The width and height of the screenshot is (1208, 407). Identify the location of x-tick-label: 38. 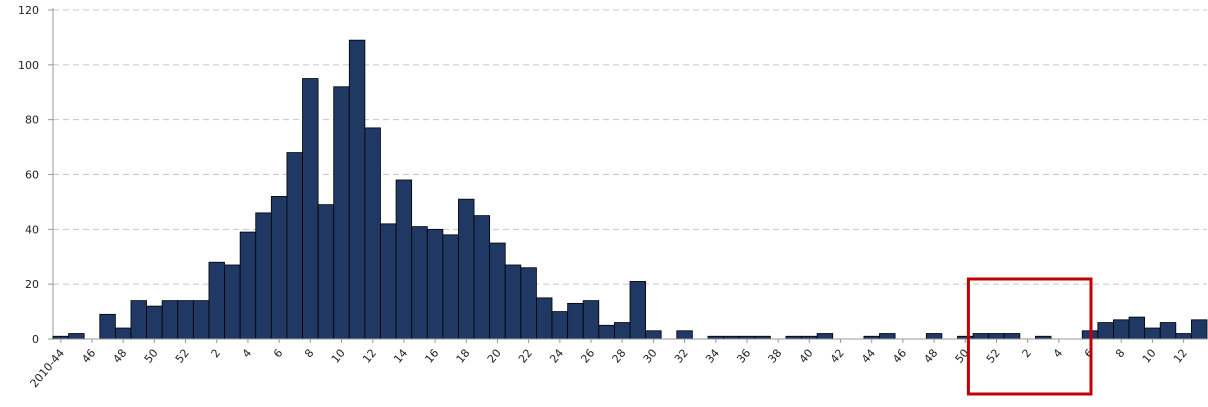
(774, 356).